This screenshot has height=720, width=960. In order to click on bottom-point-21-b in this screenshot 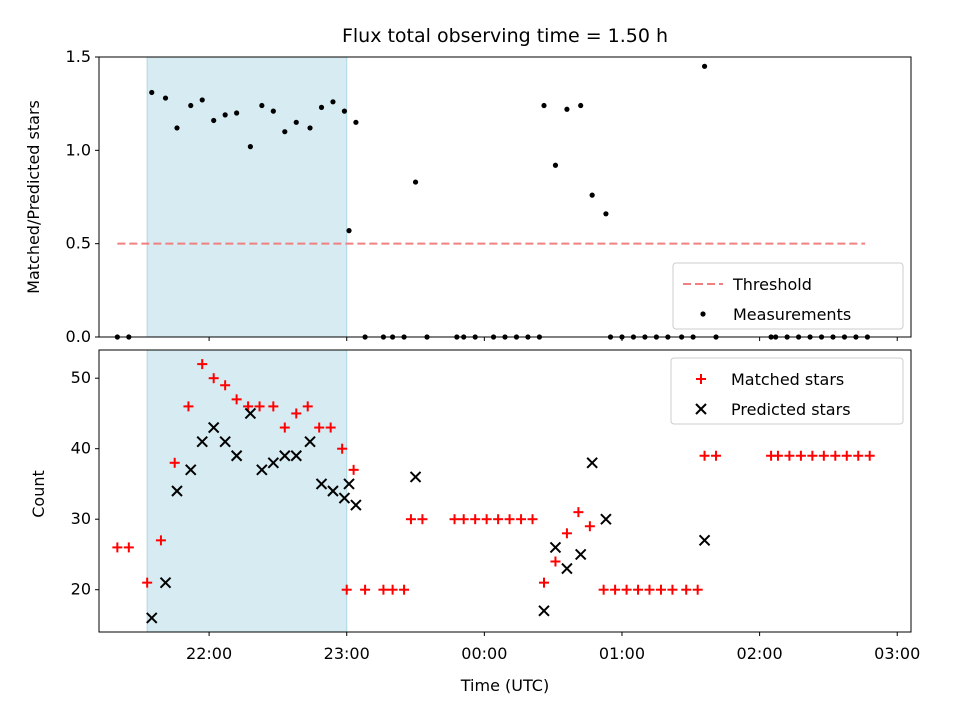, I will do `click(555, 547)`.